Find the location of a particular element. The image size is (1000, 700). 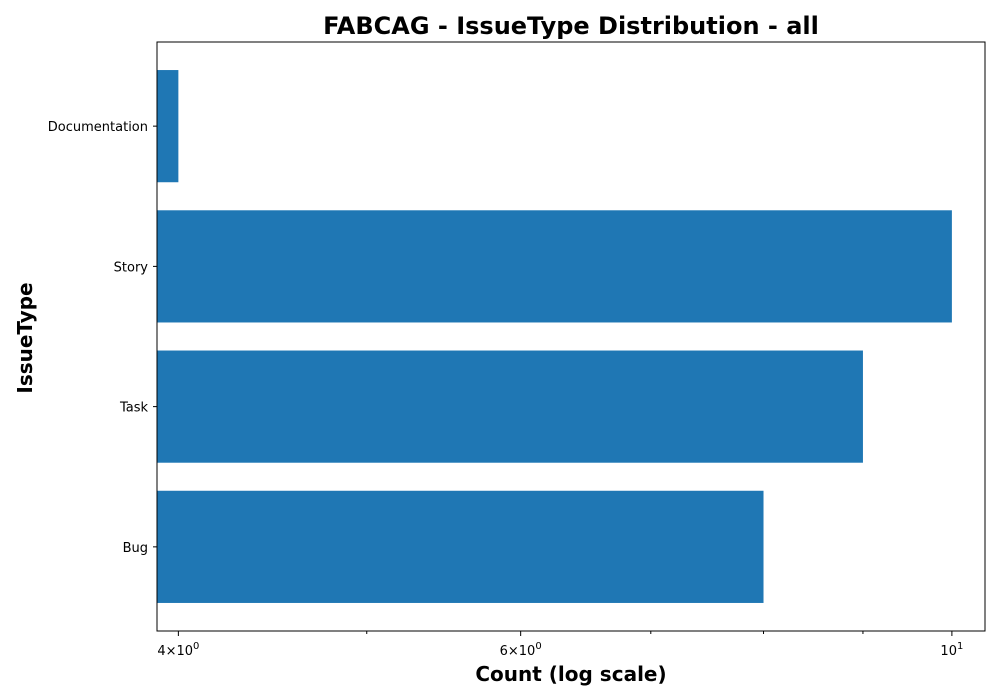

bar-documentation is located at coordinates (168, 126).